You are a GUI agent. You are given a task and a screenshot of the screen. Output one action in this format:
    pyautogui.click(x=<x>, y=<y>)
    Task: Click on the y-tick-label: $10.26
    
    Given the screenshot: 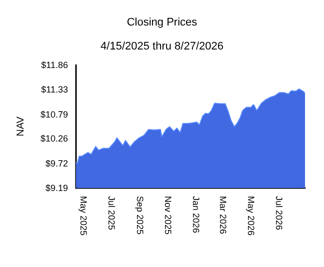 What is the action you would take?
    pyautogui.click(x=54, y=139)
    